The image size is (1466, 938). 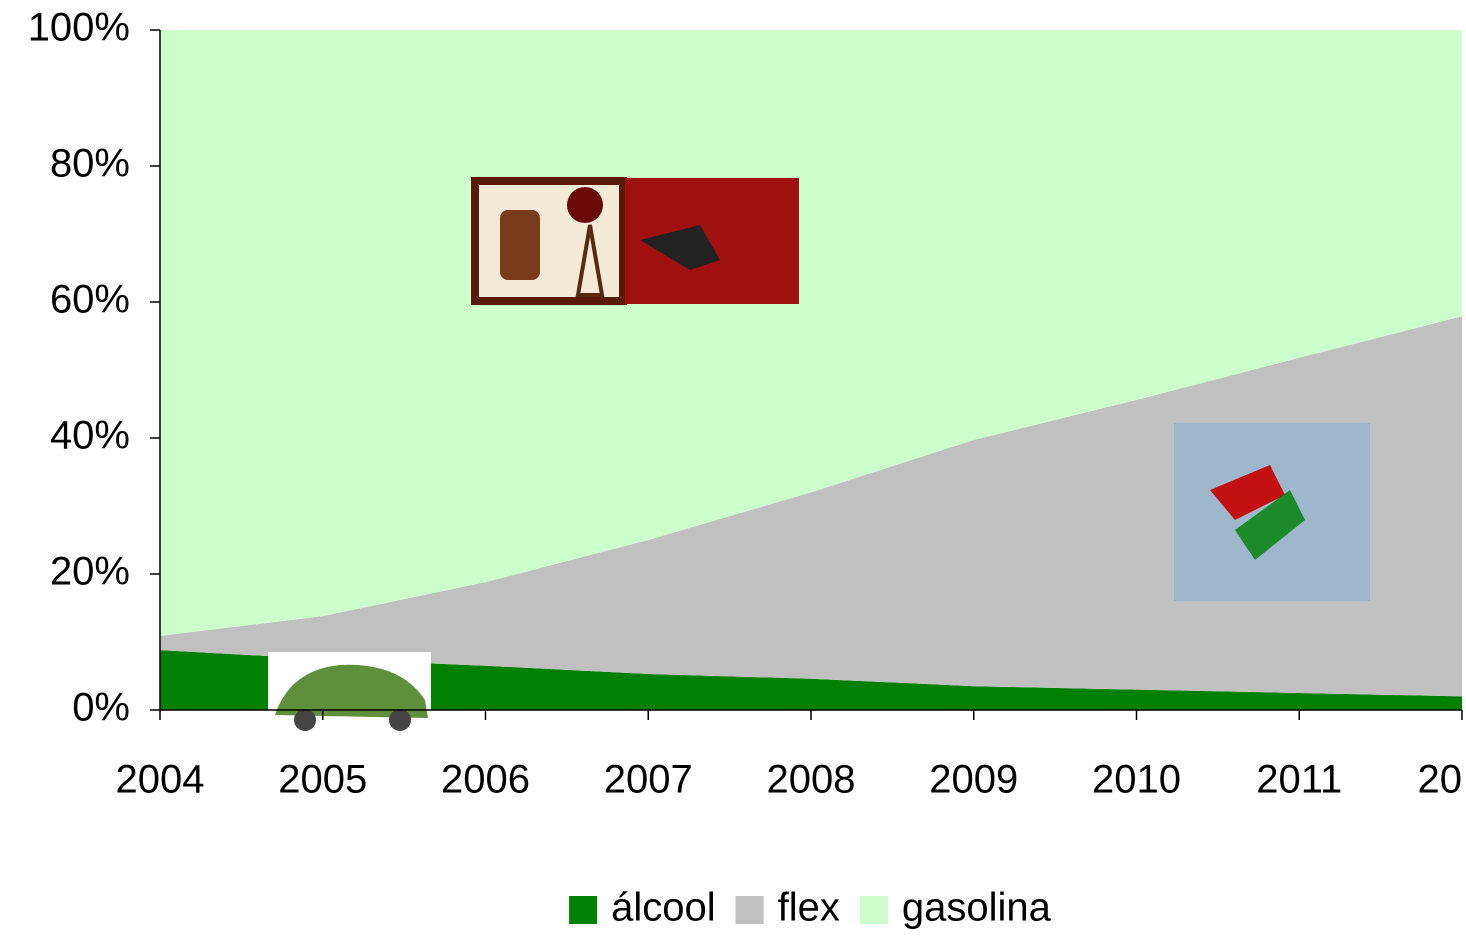 I want to click on x-tick-label: 2011, so click(x=1299, y=780).